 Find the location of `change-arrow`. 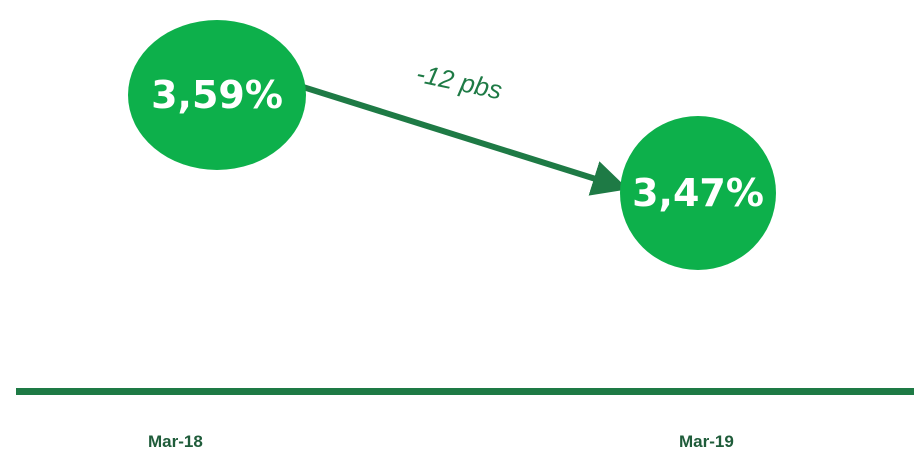

change-arrow is located at coordinates (465, 140).